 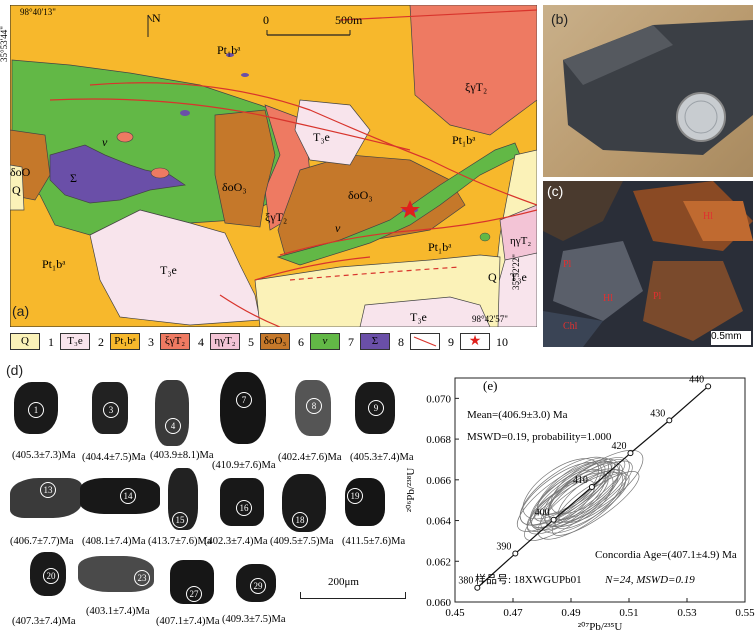 I want to click on legend-swatch-6: δoO₃, so click(x=275, y=341).